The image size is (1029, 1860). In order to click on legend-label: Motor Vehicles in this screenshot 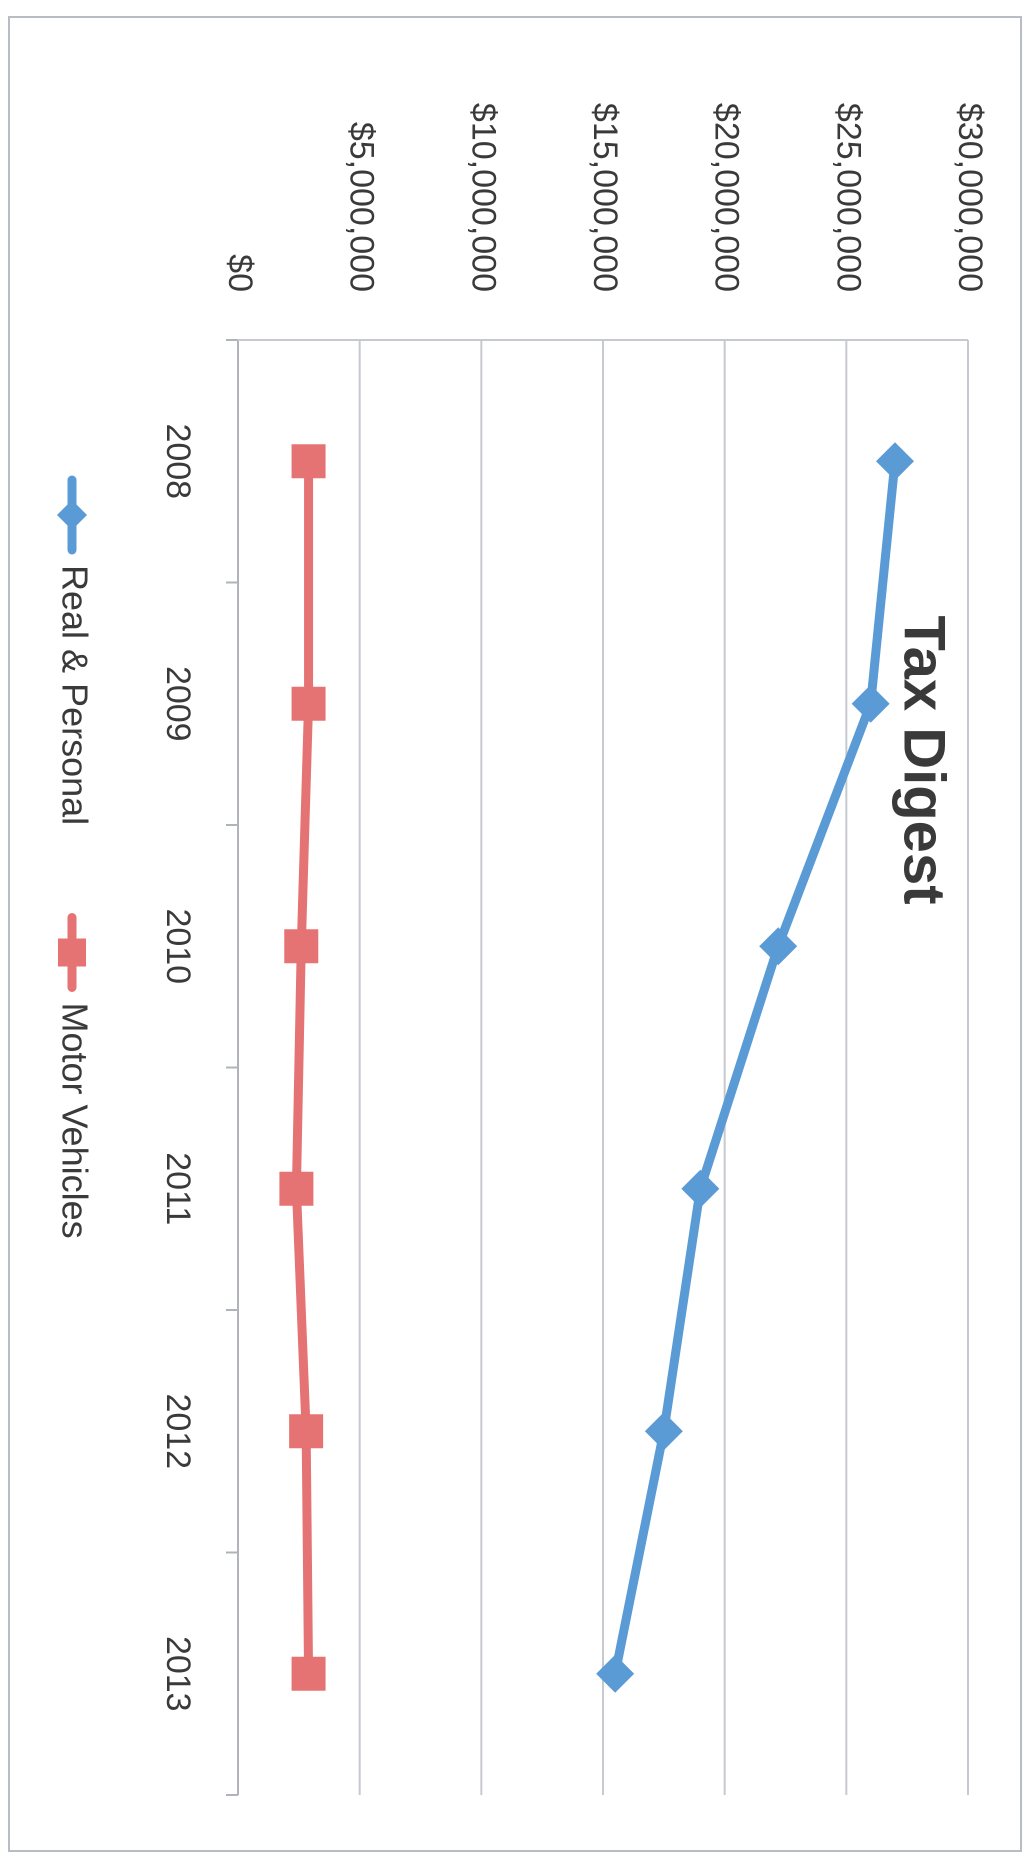, I will do `click(74, 1121)`.